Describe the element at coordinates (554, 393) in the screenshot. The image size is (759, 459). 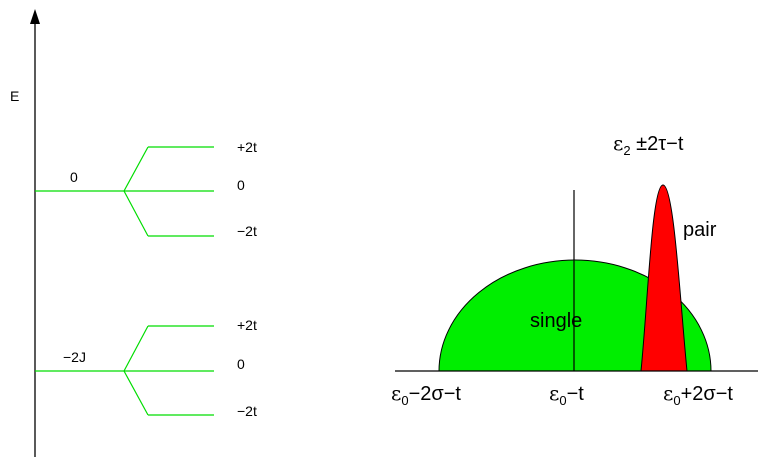
I see `axis-label-center-eps: ε` at that location.